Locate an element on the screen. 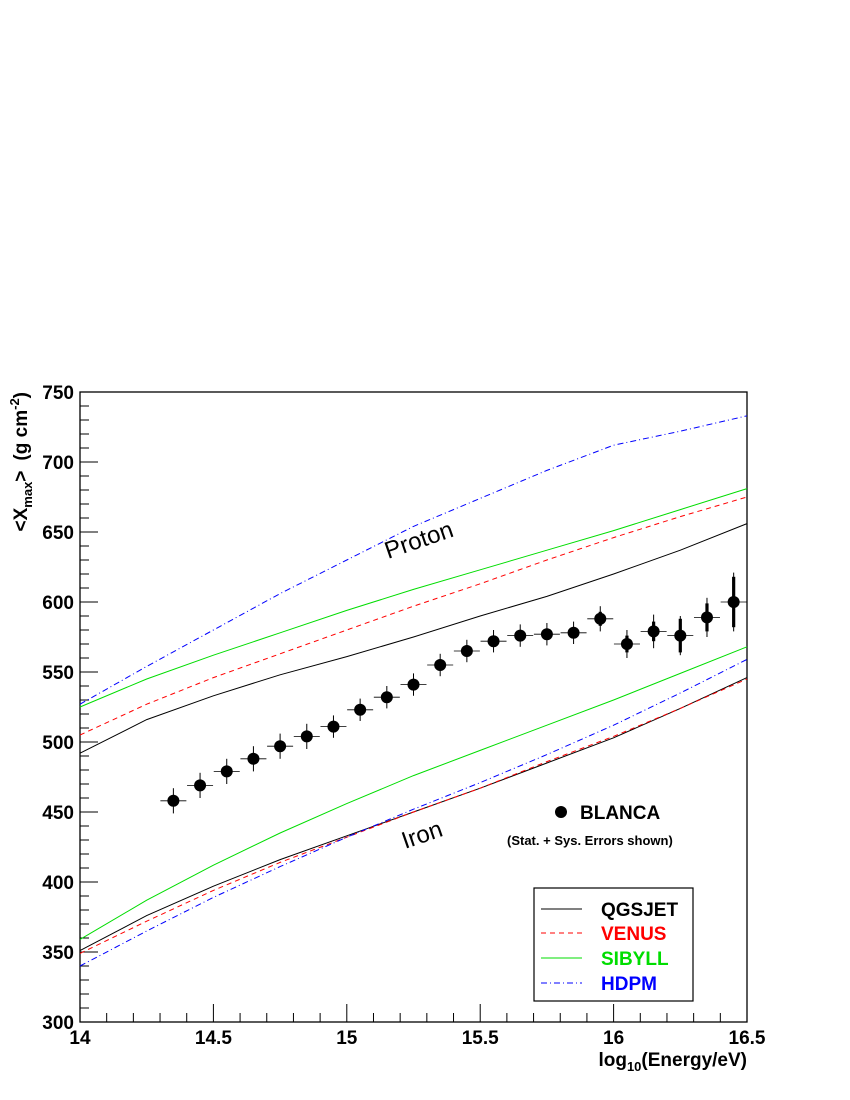  iron-annotation: Iron is located at coordinates (422, 835).